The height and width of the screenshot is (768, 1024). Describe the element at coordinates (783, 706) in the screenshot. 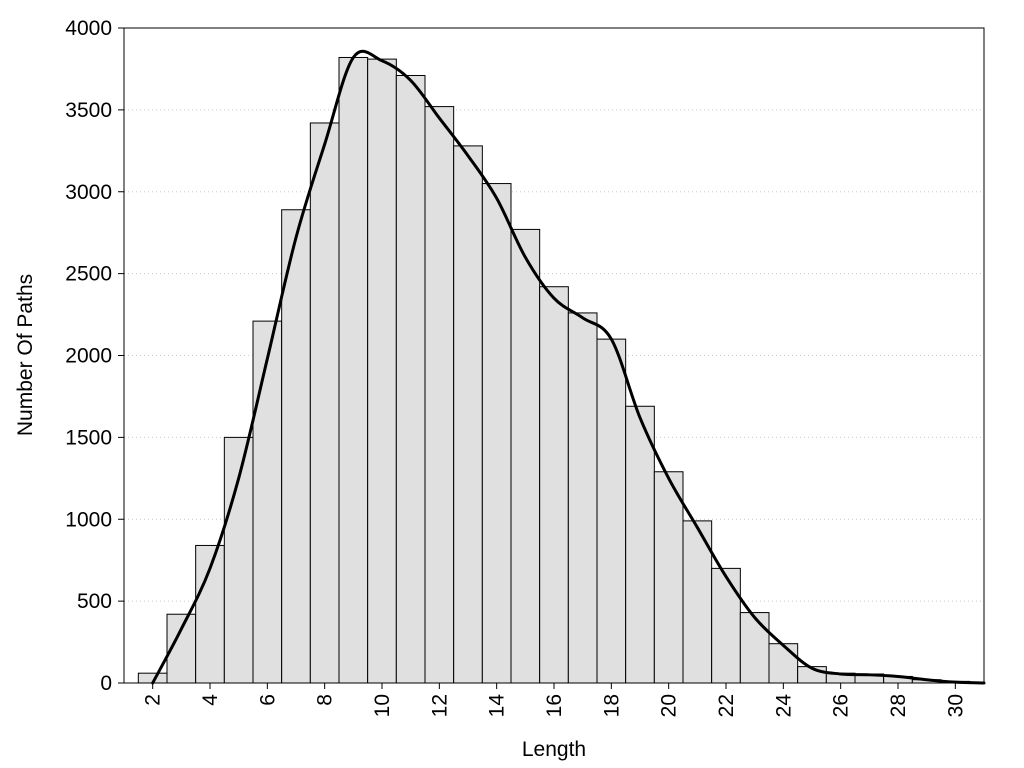

I see `x-tick-label: 24` at that location.